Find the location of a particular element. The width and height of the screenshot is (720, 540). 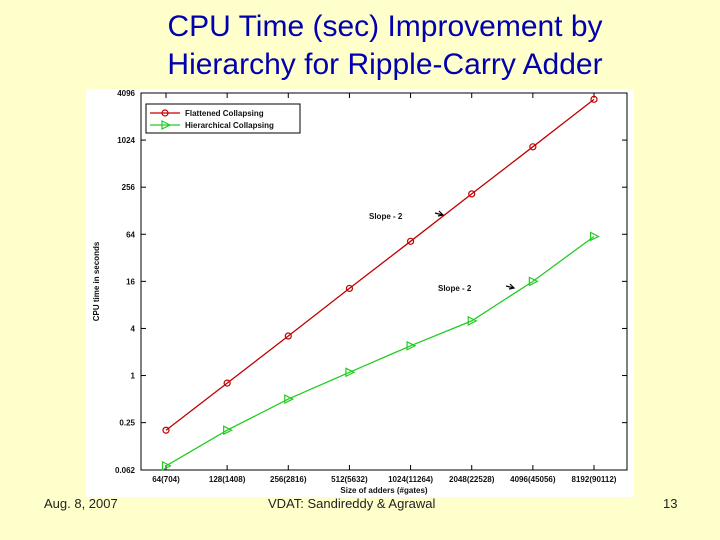

title-line-1: CPU Time (sec) Improvement by is located at coordinates (385, 26).